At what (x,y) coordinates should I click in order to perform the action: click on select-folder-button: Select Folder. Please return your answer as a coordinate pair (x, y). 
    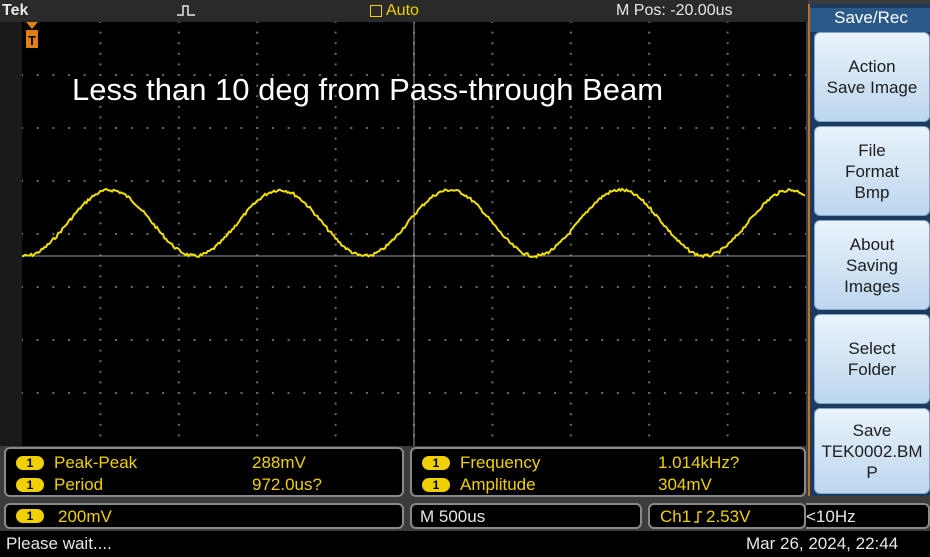
    Looking at the image, I should click on (872, 359).